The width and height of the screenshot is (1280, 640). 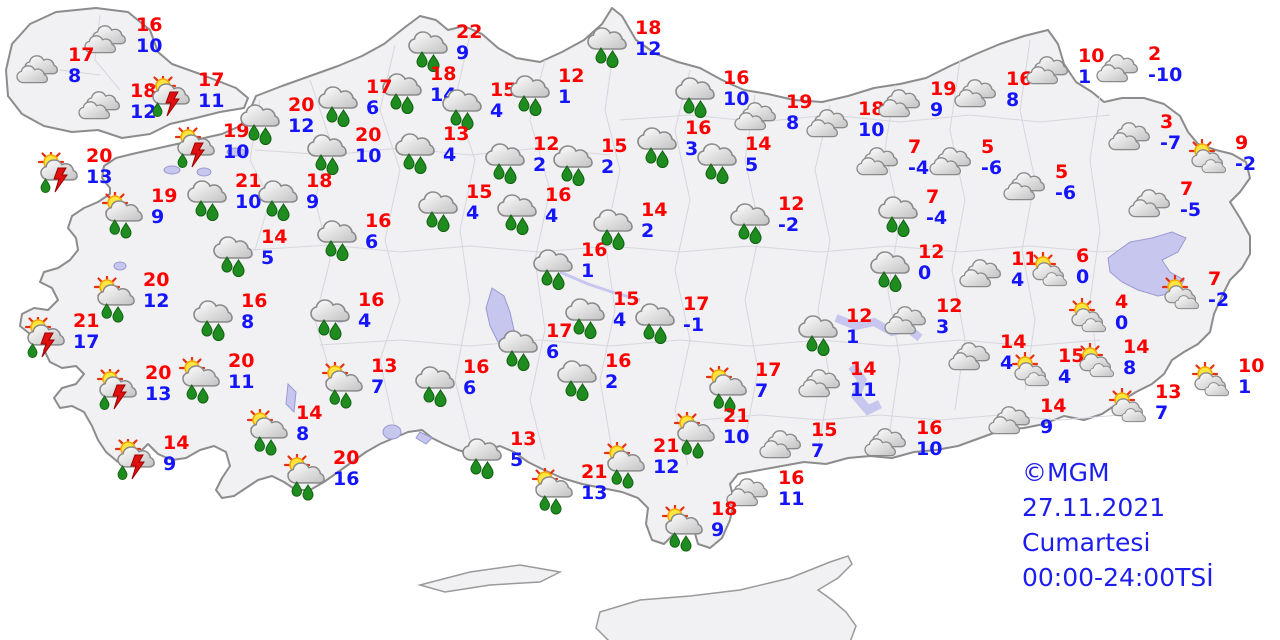 I want to click on weather-station: 21 10, so click(x=221, y=198).